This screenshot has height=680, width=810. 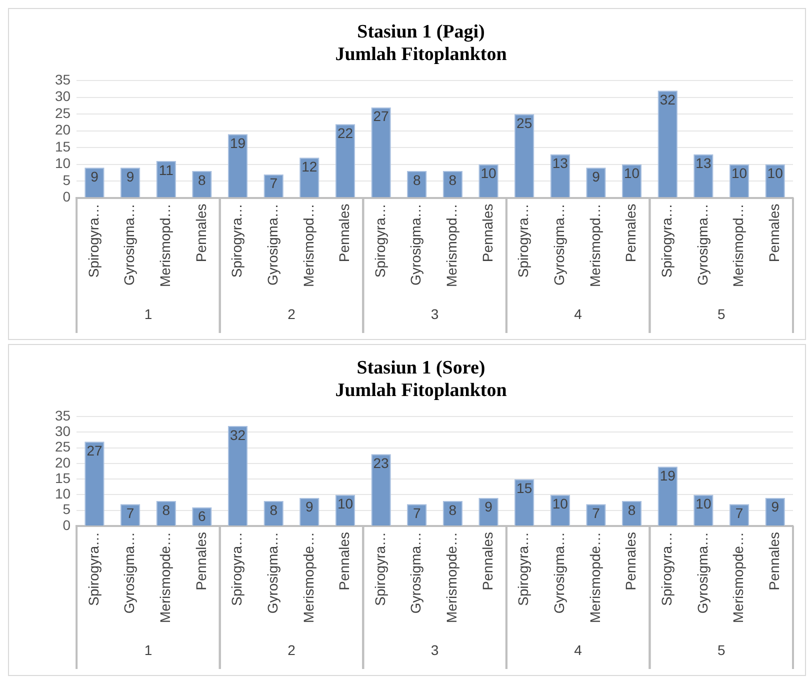 What do you see at coordinates (421, 367) in the screenshot?
I see `chart-title: Stasiun 1 (Sore)` at bounding box center [421, 367].